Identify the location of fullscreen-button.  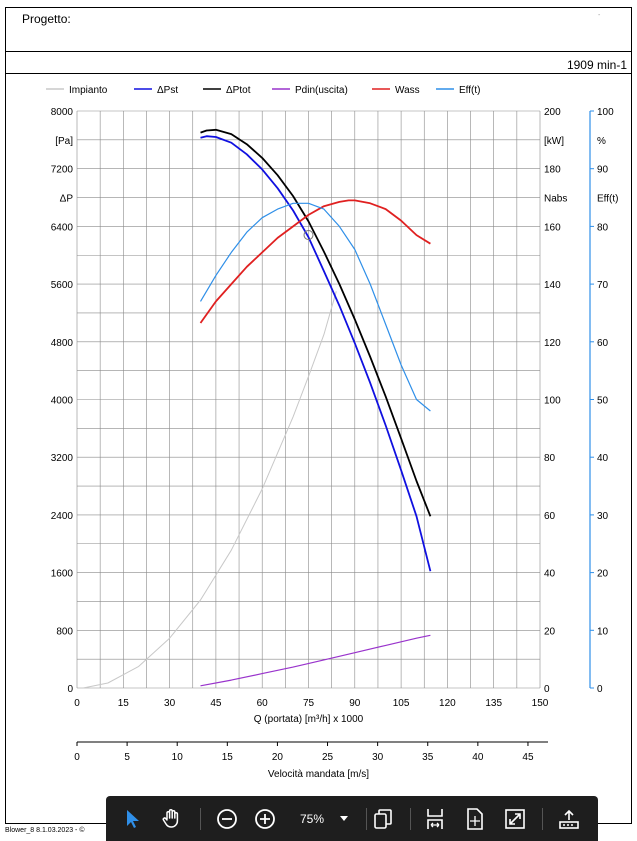
(515, 819).